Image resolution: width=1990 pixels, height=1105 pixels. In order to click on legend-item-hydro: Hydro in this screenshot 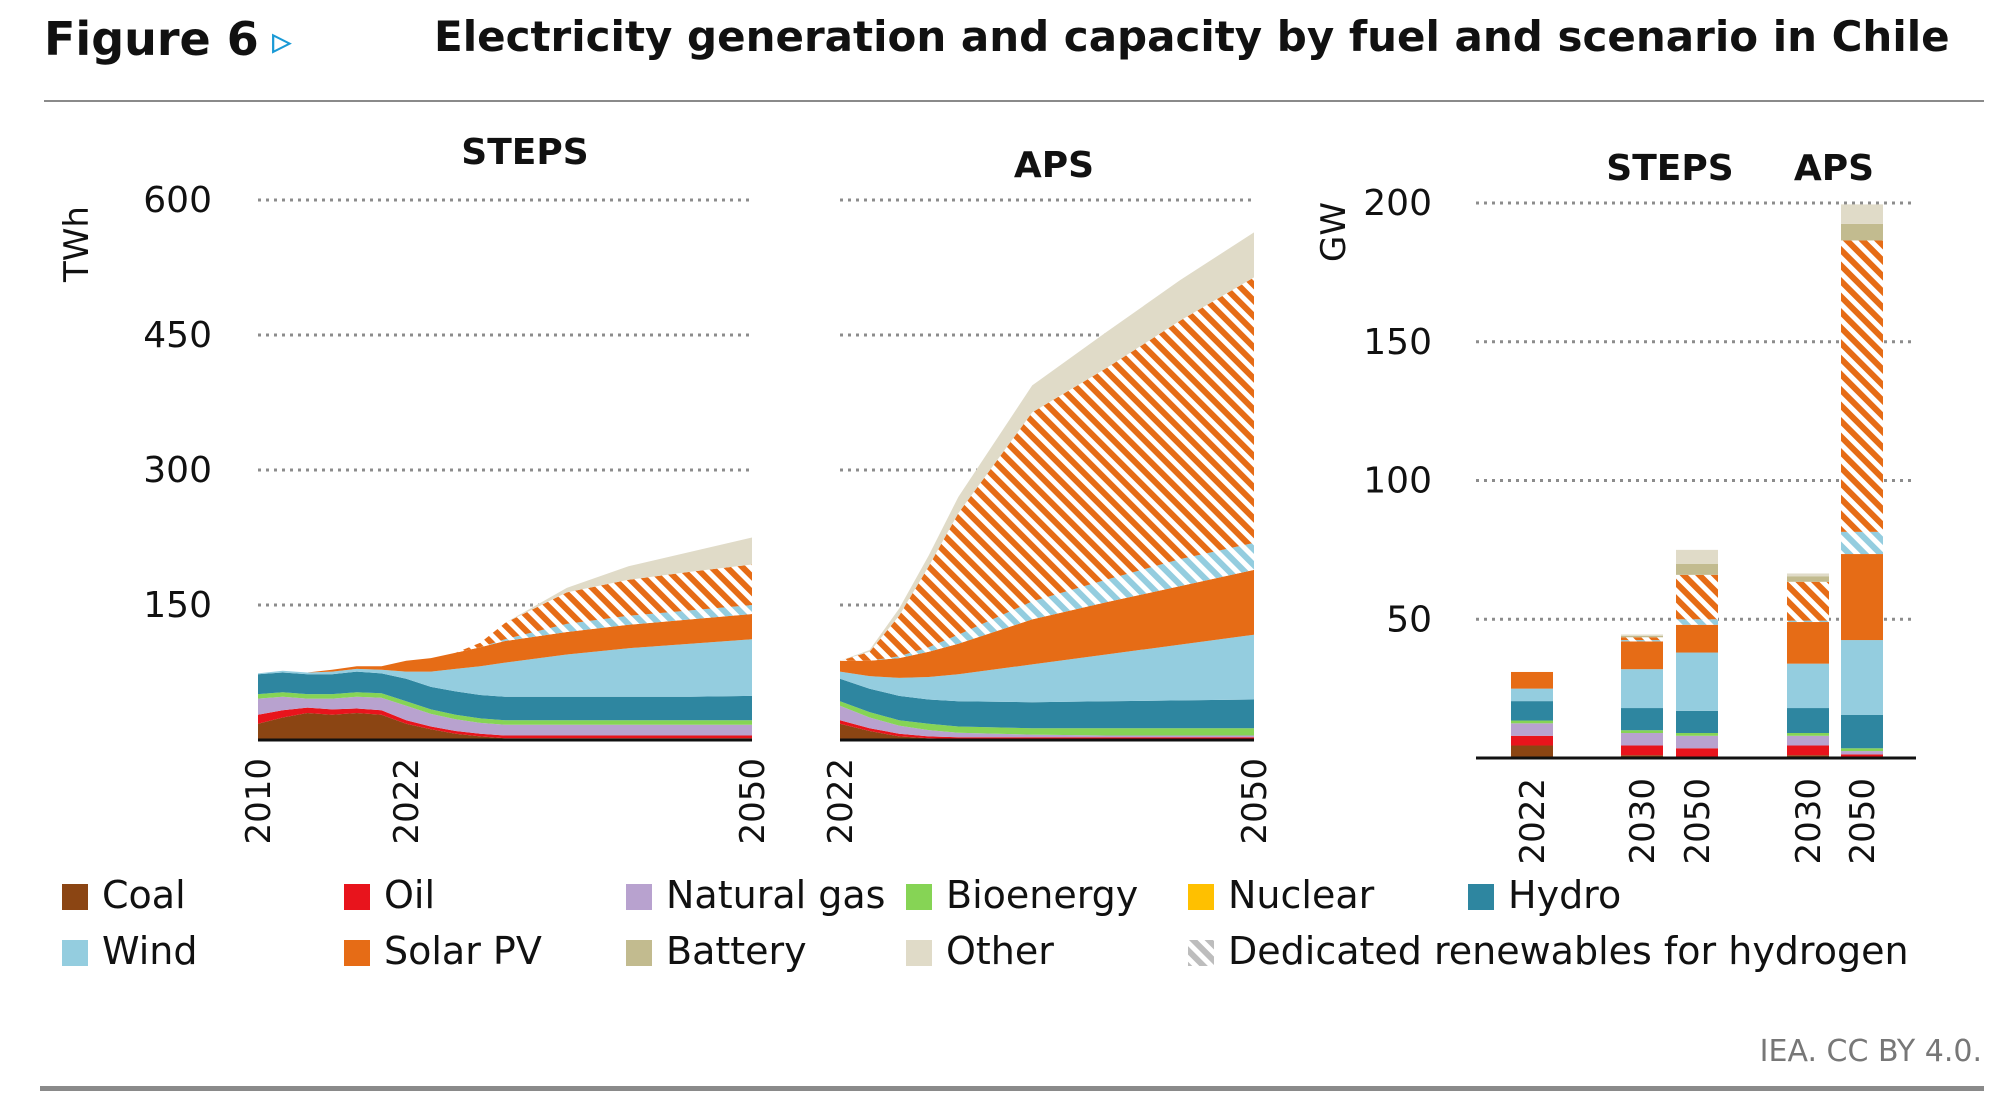, I will do `click(1544, 895)`.